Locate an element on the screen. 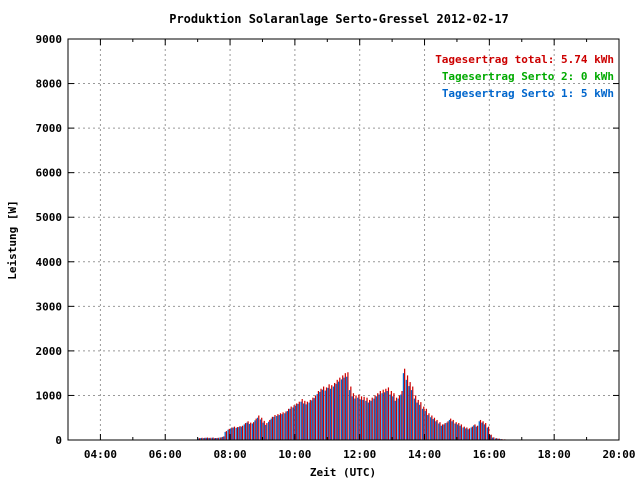 This screenshot has height=480, width=640. y-tick-label: 8000 is located at coordinates (49, 84).